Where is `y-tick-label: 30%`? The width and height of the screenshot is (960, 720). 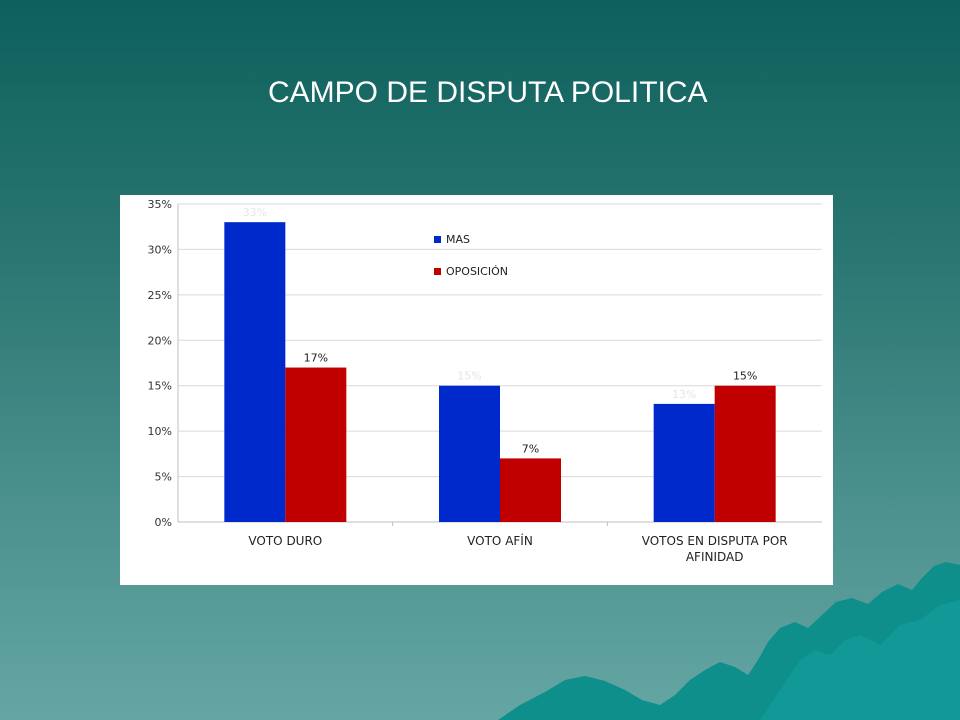
y-tick-label: 30% is located at coordinates (160, 249).